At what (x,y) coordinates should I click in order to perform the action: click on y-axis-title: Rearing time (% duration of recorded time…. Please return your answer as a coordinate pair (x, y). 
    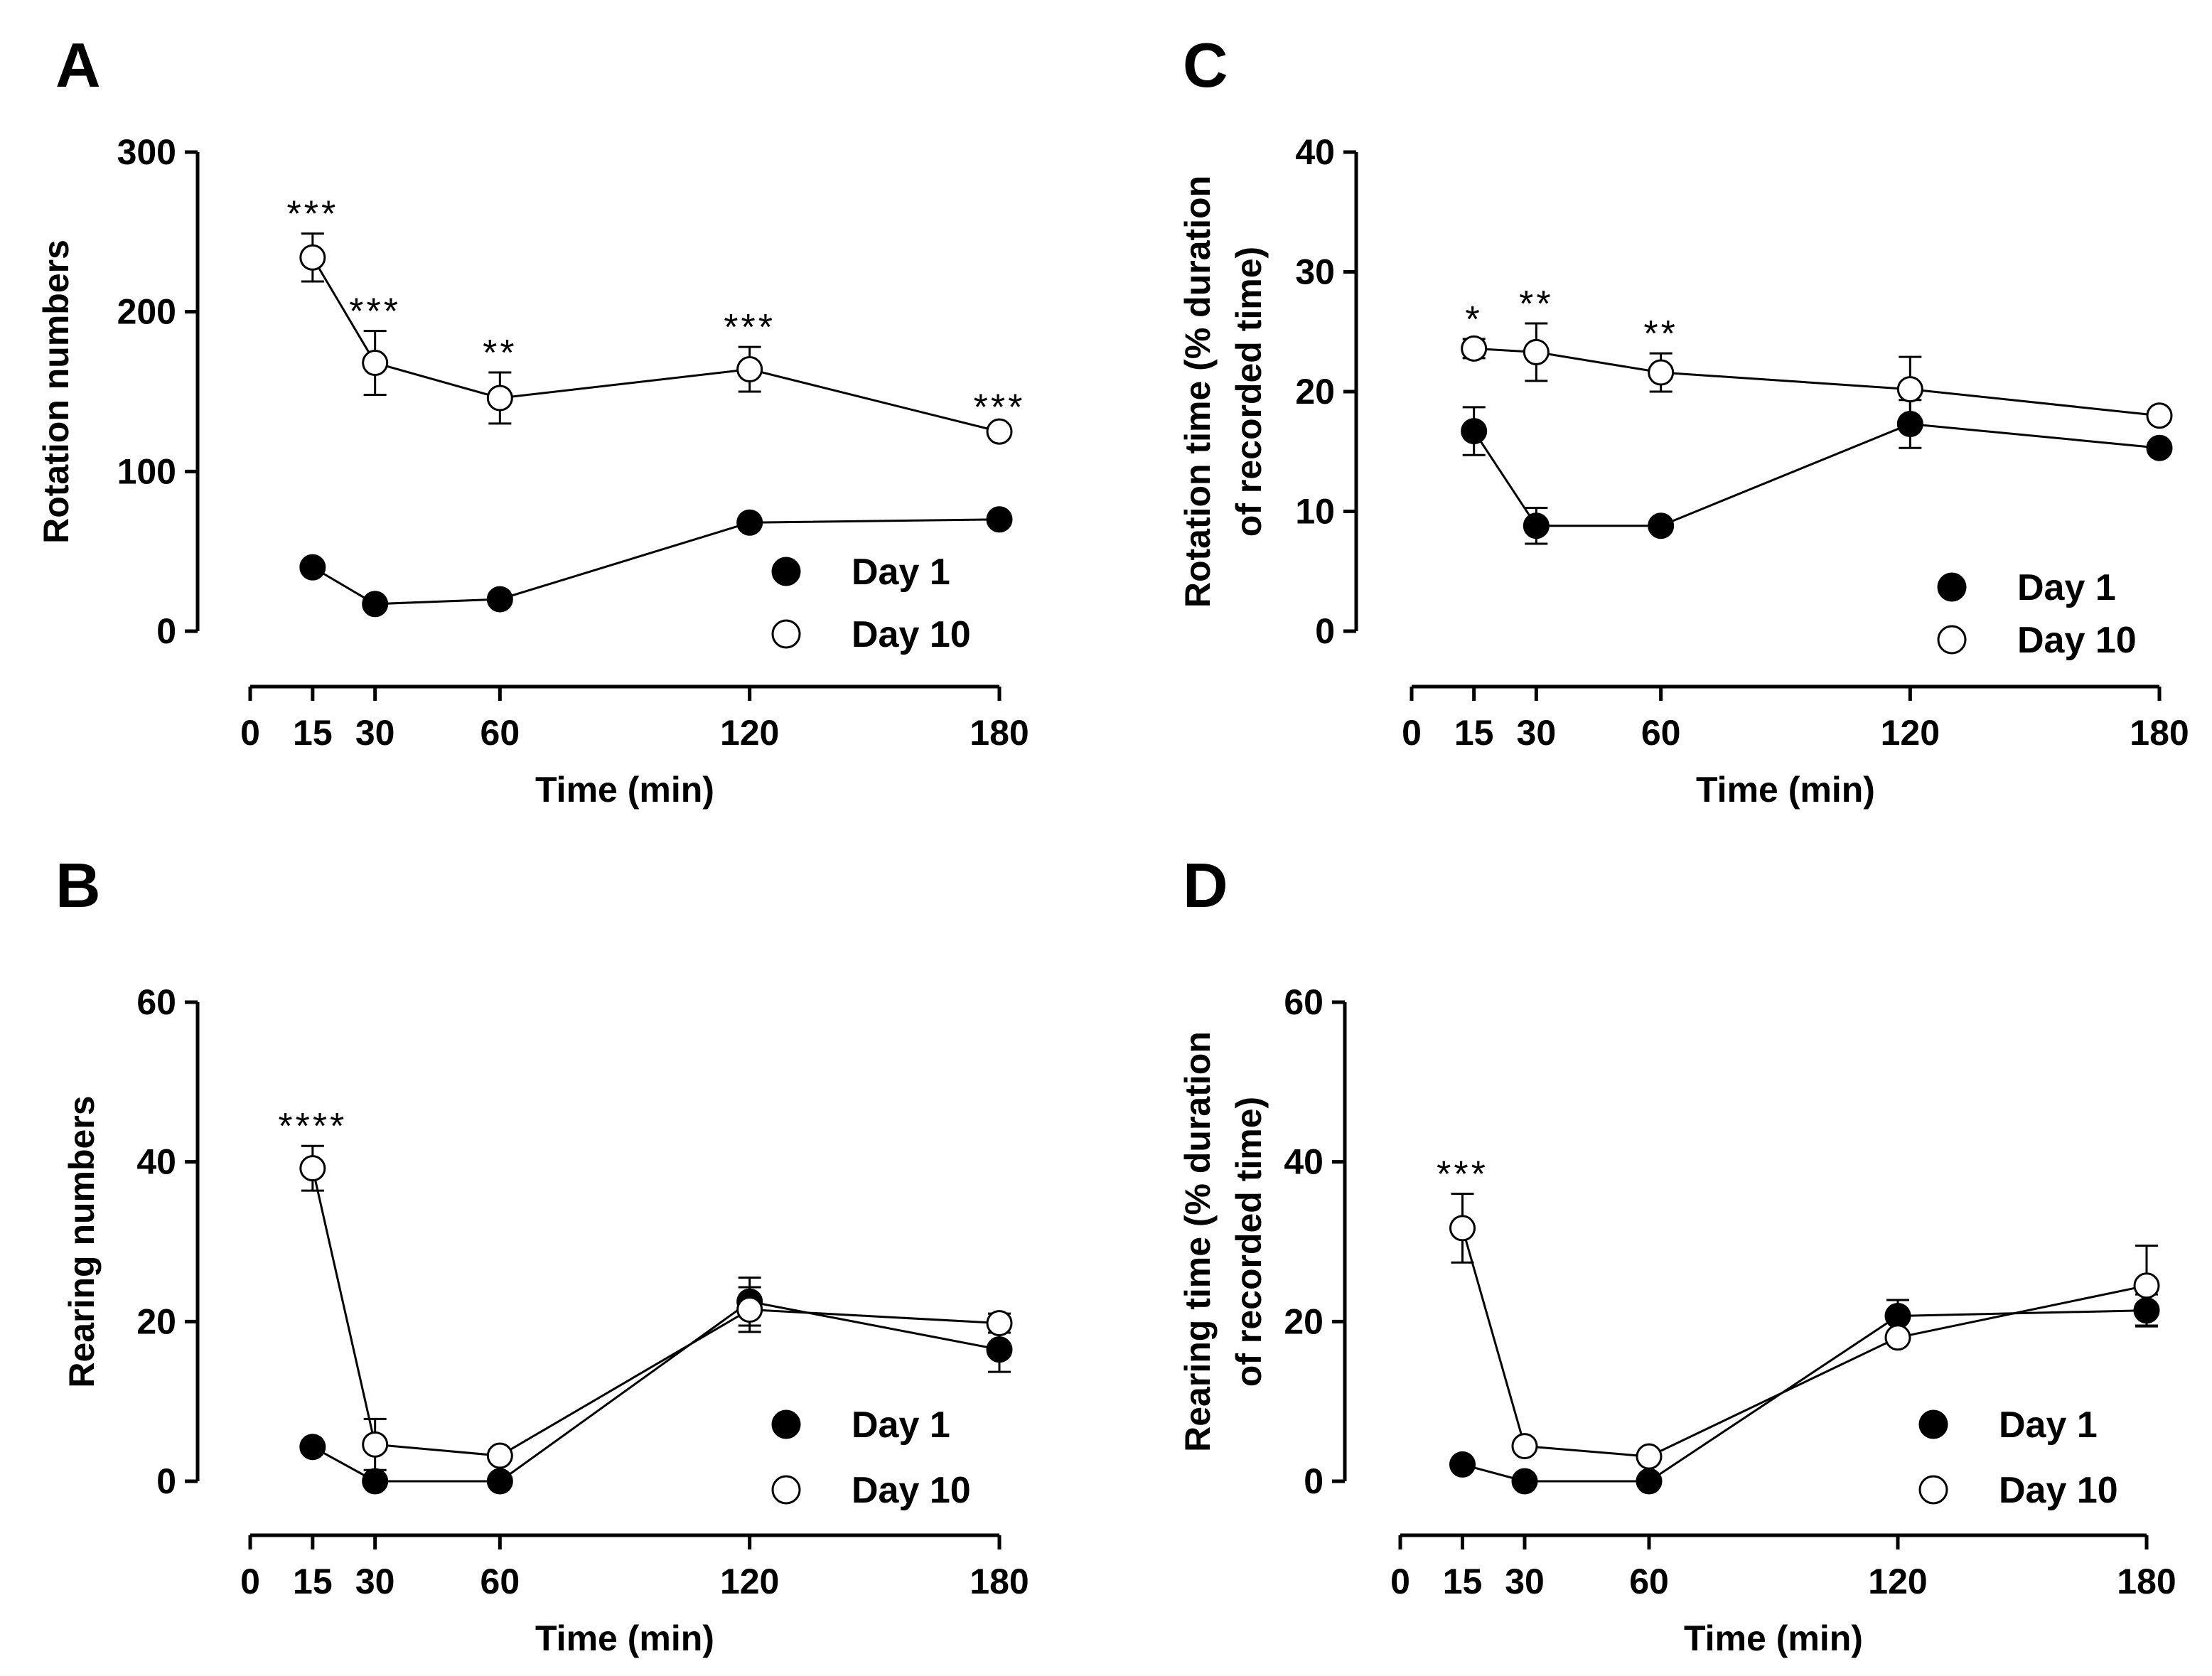
    Looking at the image, I should click on (1223, 1241).